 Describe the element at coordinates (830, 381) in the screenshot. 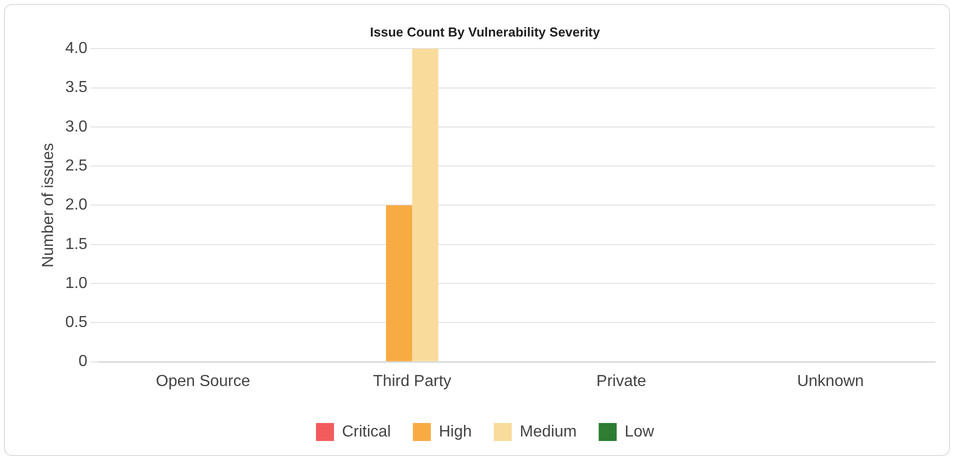

I see `x-tick-label: Unknown` at that location.